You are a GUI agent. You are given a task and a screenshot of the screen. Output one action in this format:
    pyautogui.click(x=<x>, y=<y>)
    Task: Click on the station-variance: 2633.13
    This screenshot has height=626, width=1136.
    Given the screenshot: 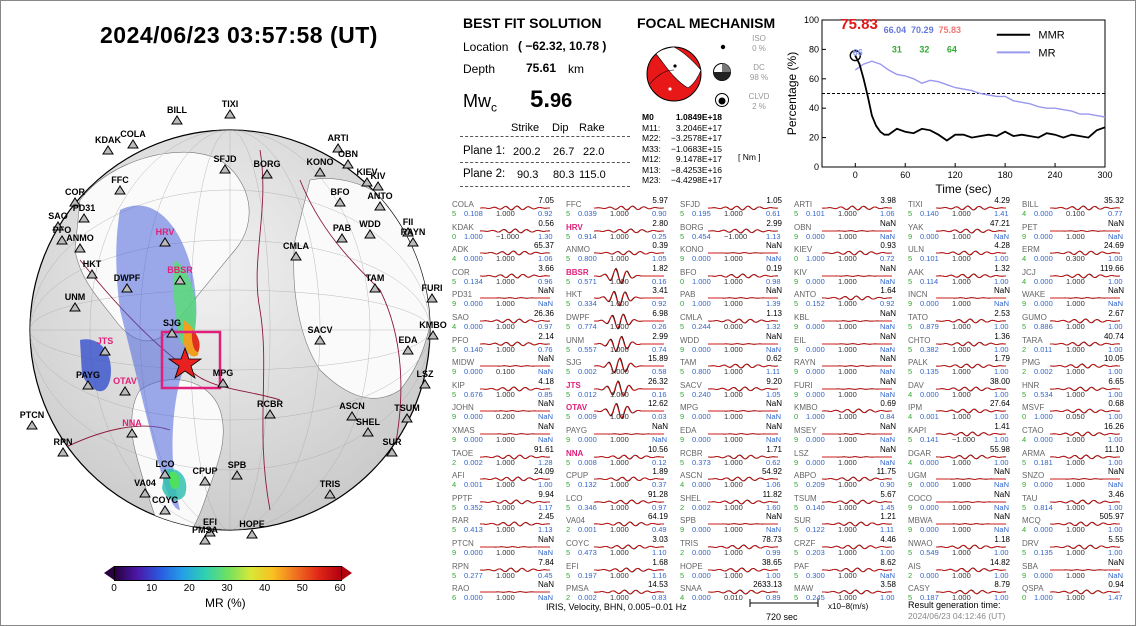 What is the action you would take?
    pyautogui.click(x=767, y=585)
    